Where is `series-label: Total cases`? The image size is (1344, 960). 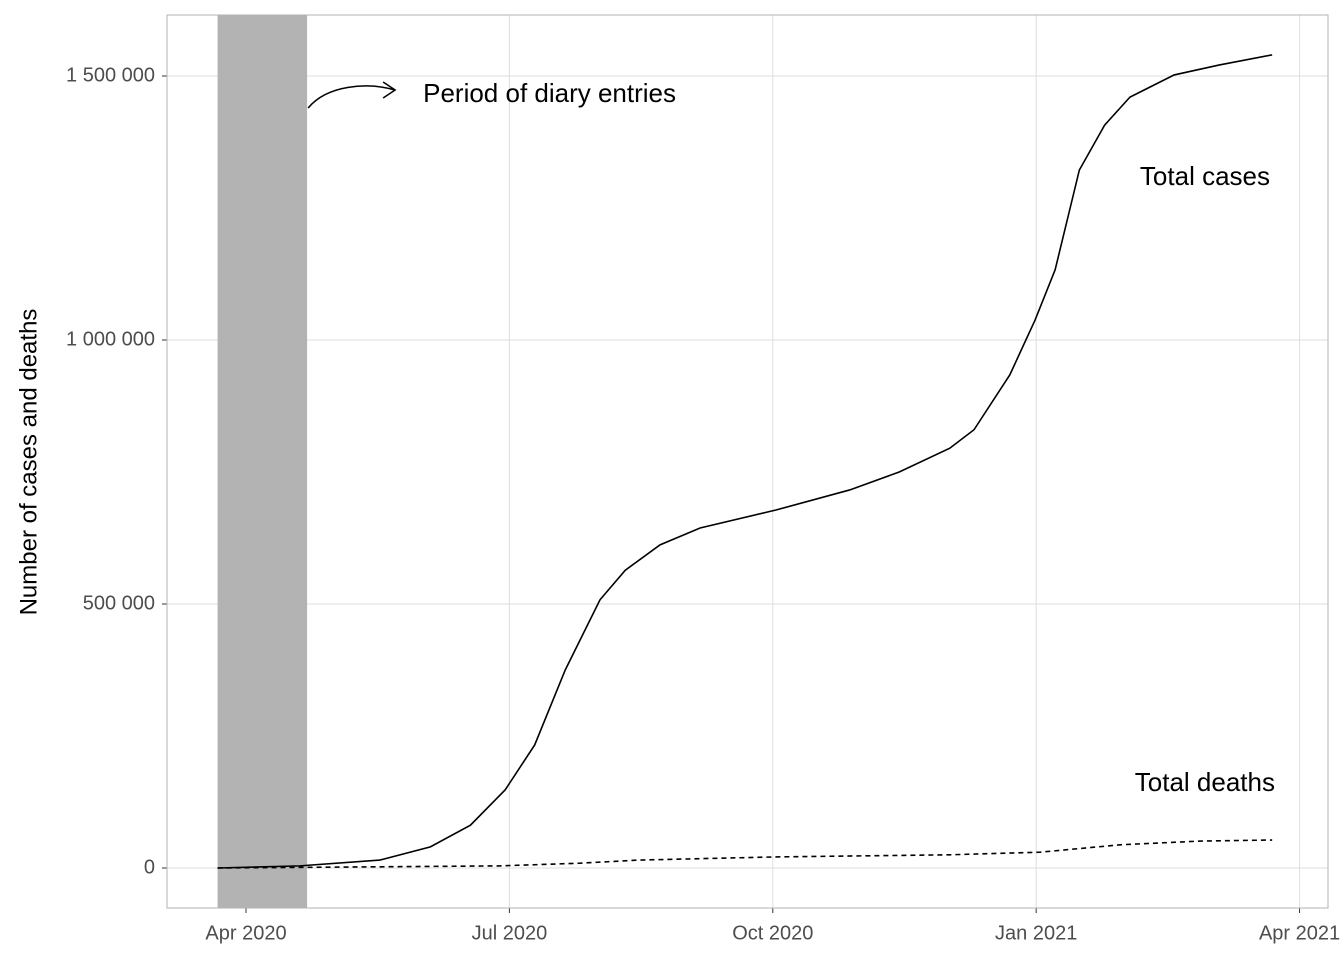 series-label: Total cases is located at coordinates (1205, 176).